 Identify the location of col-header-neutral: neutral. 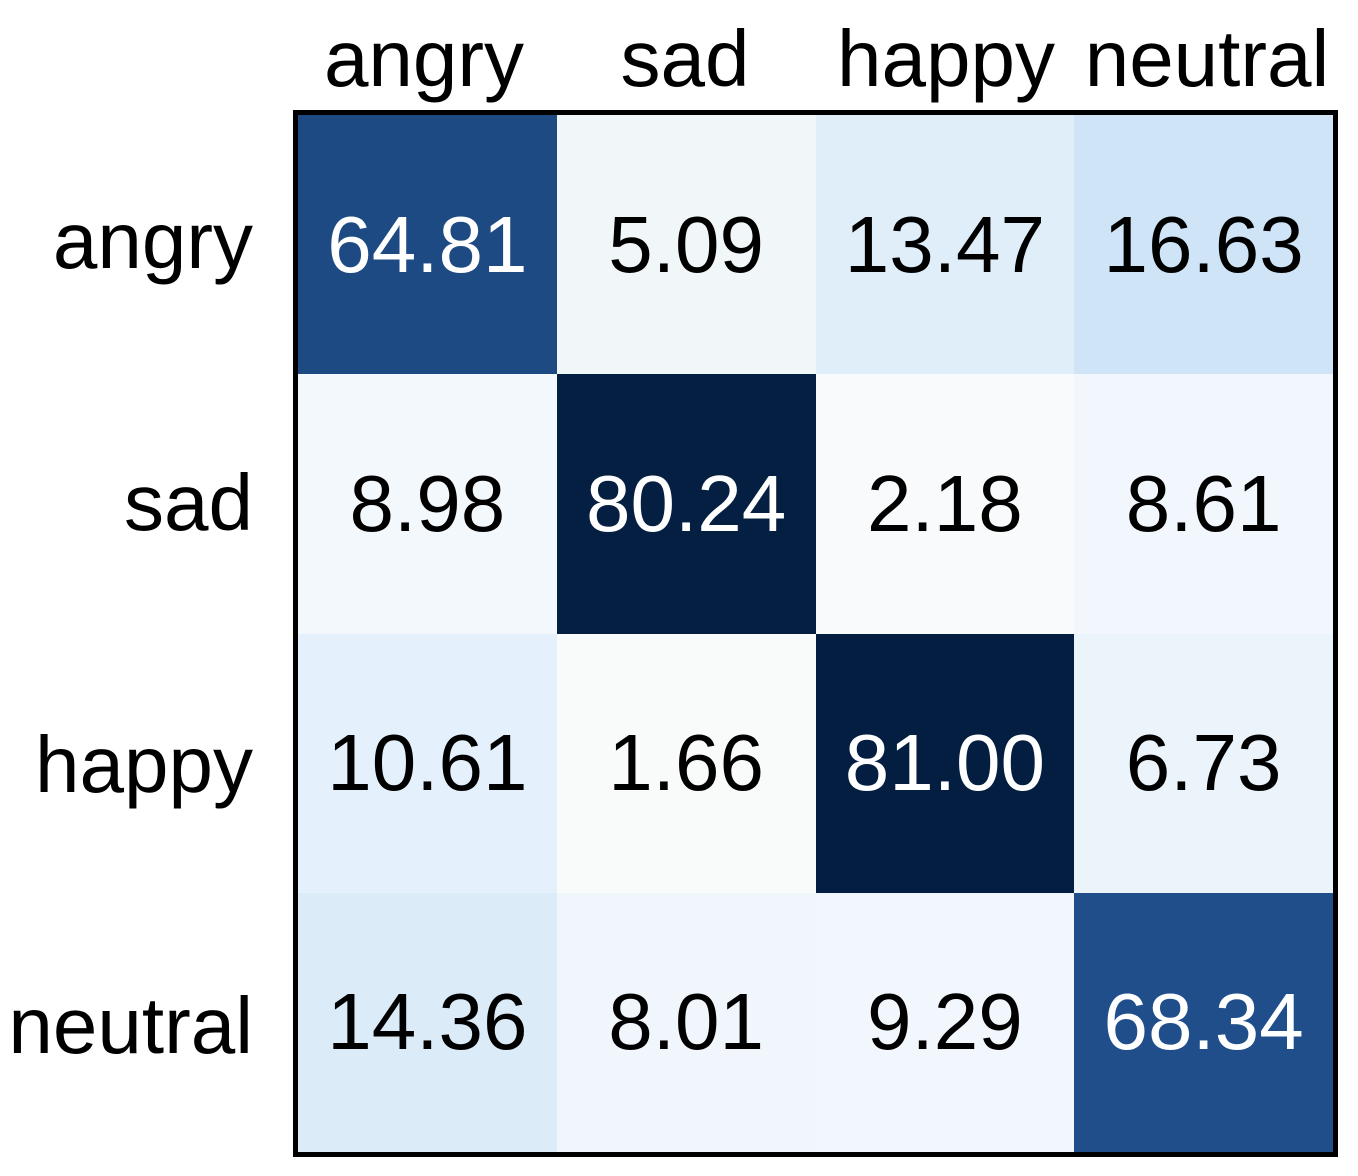
(1207, 58).